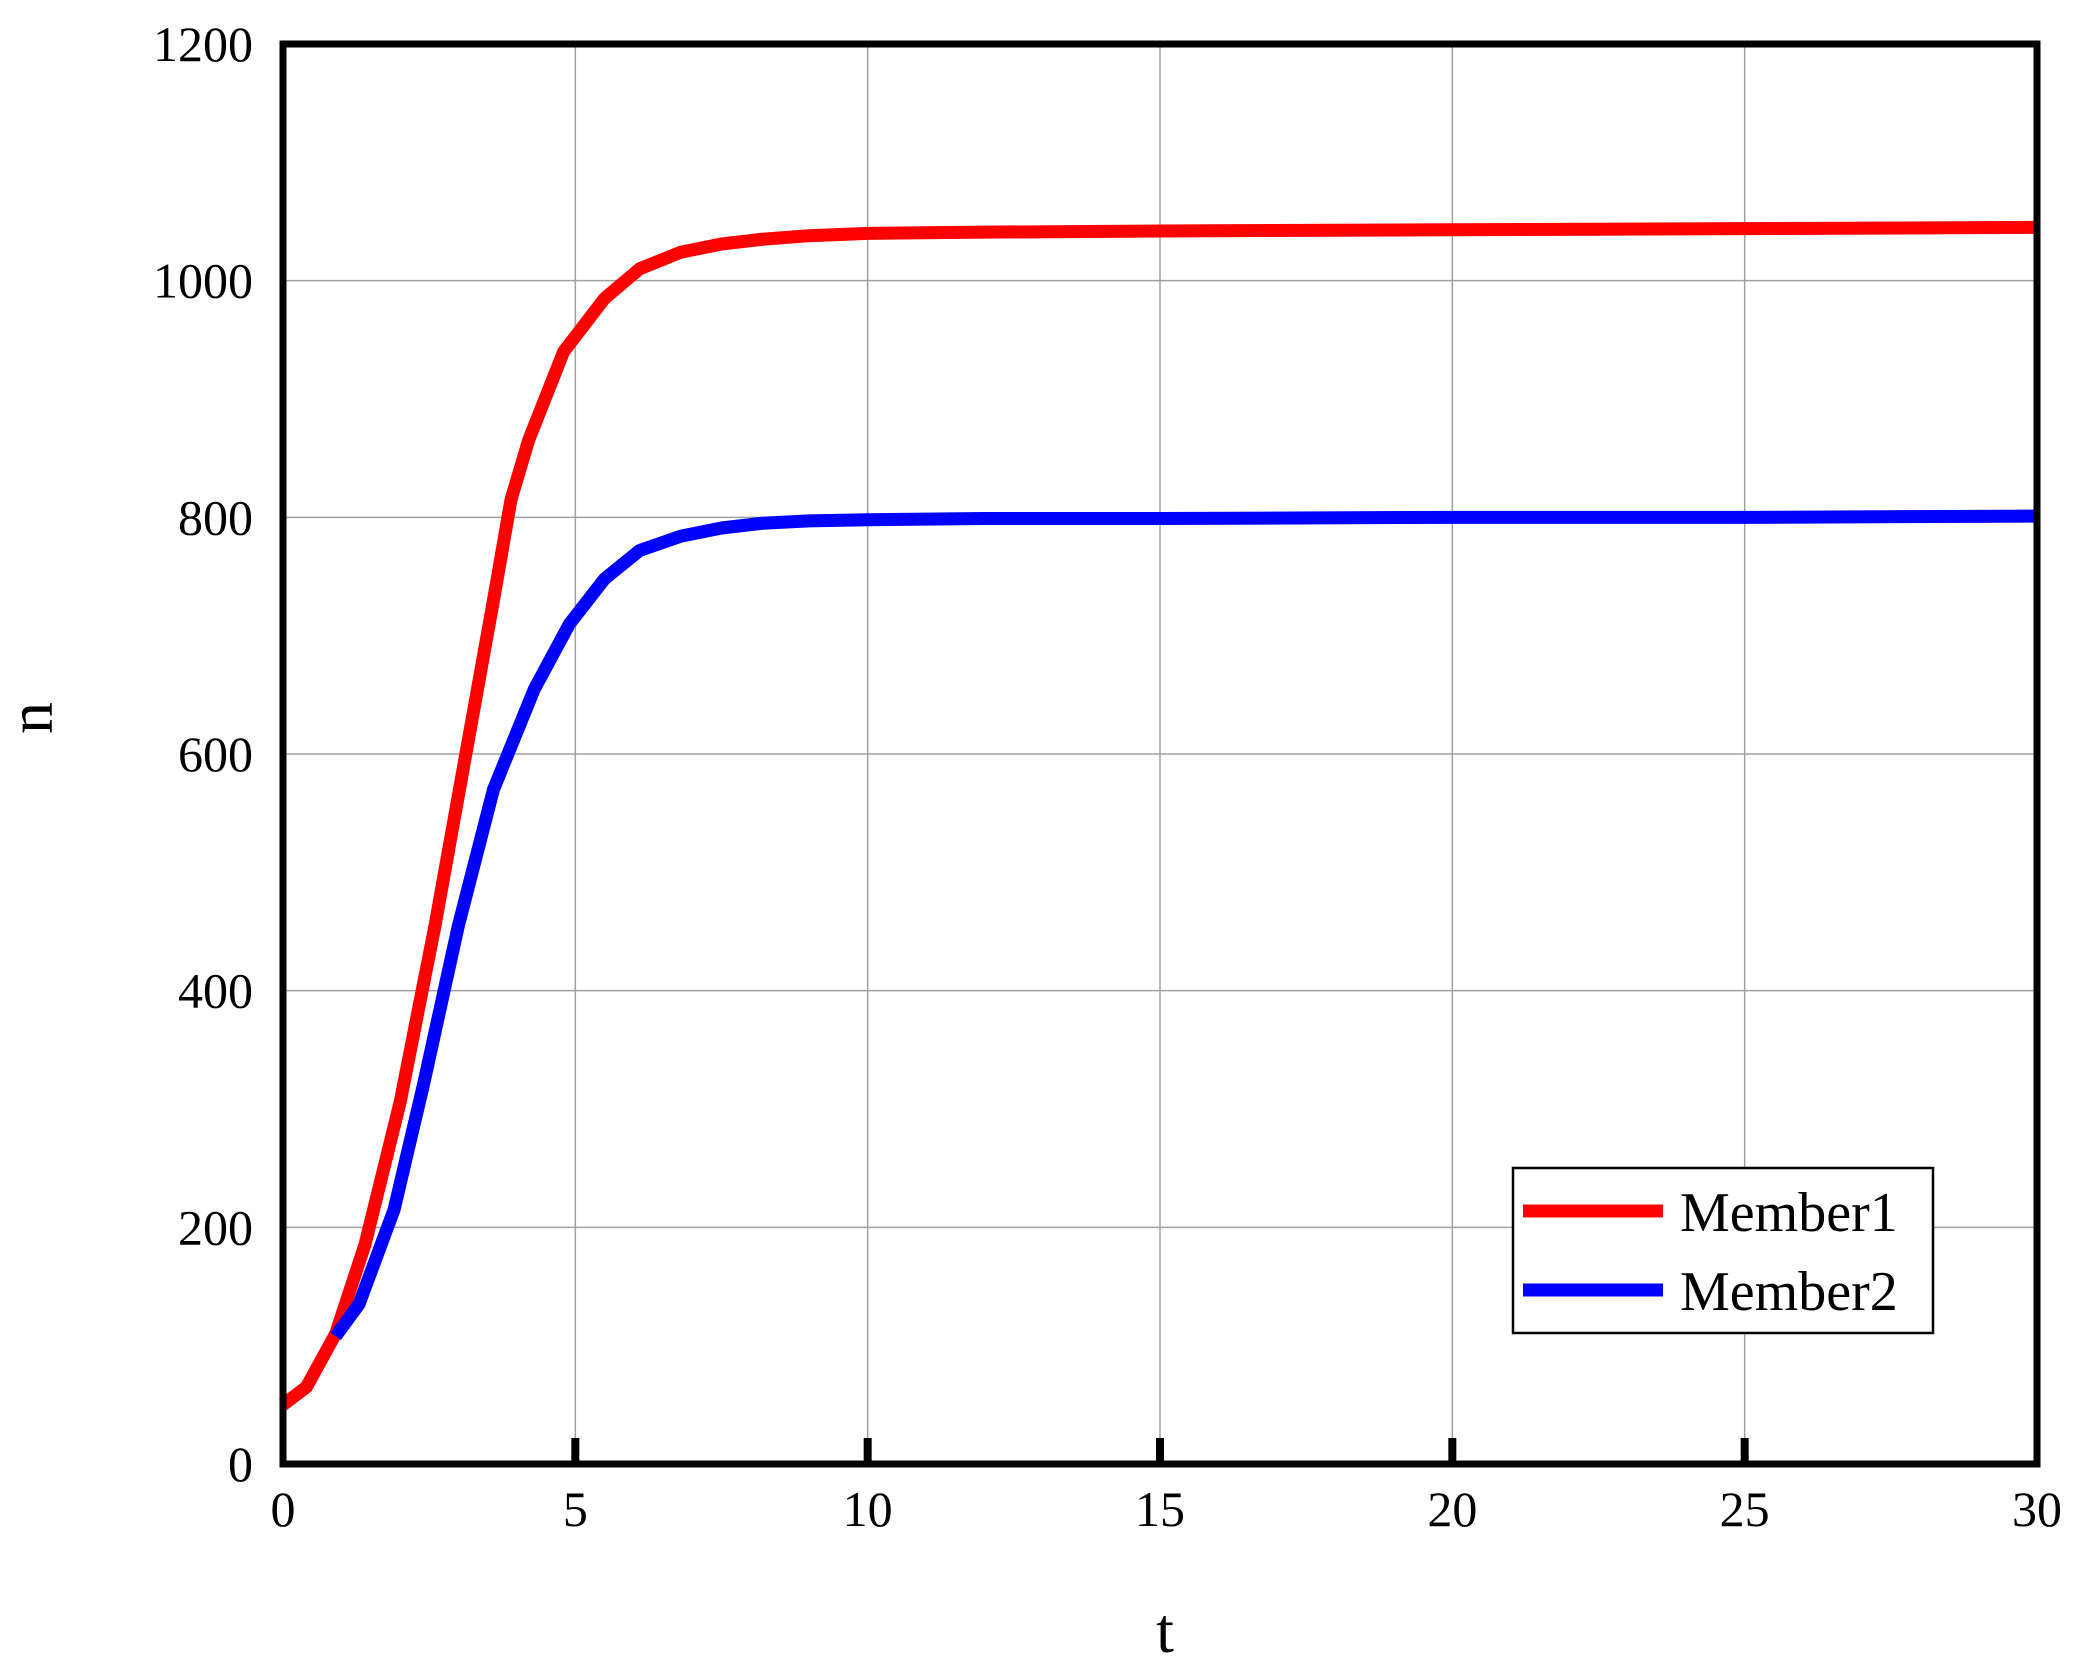  Describe the element at coordinates (575, 1509) in the screenshot. I see `x-tick-label: 5` at that location.